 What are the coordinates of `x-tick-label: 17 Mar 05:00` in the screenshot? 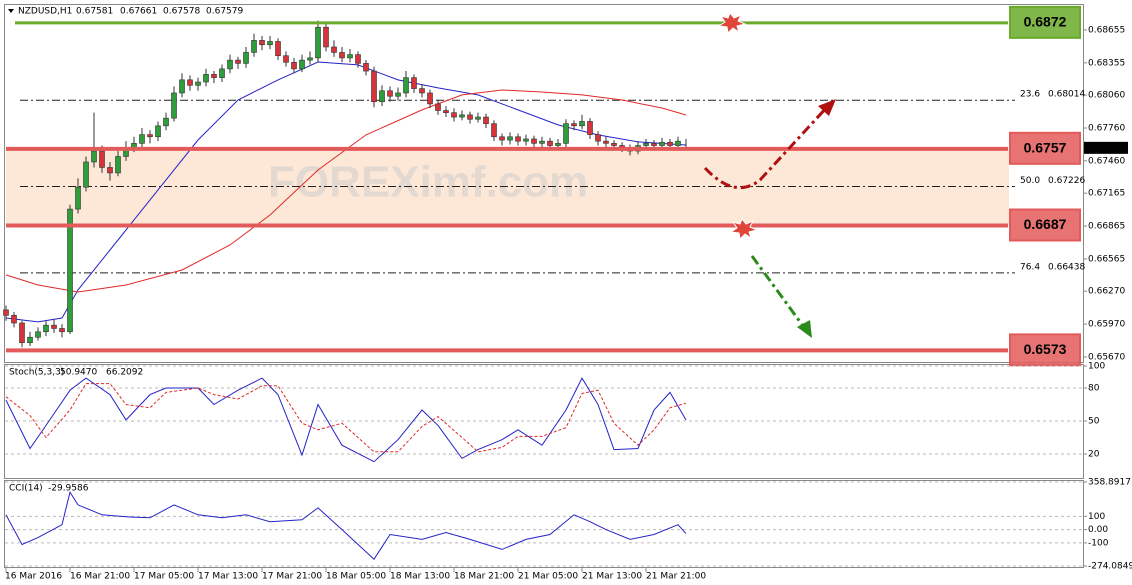 It's located at (164, 577).